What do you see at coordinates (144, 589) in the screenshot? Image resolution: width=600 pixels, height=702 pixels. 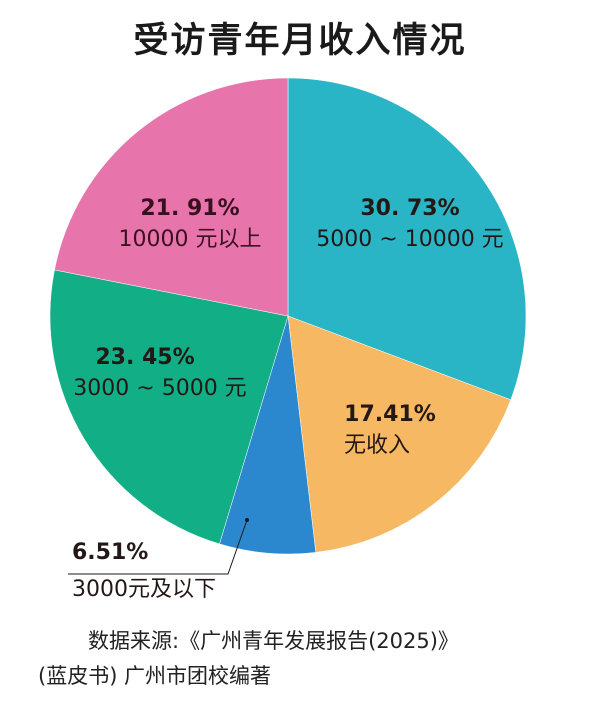 I see `slice-category: 3000元及以下` at bounding box center [144, 589].